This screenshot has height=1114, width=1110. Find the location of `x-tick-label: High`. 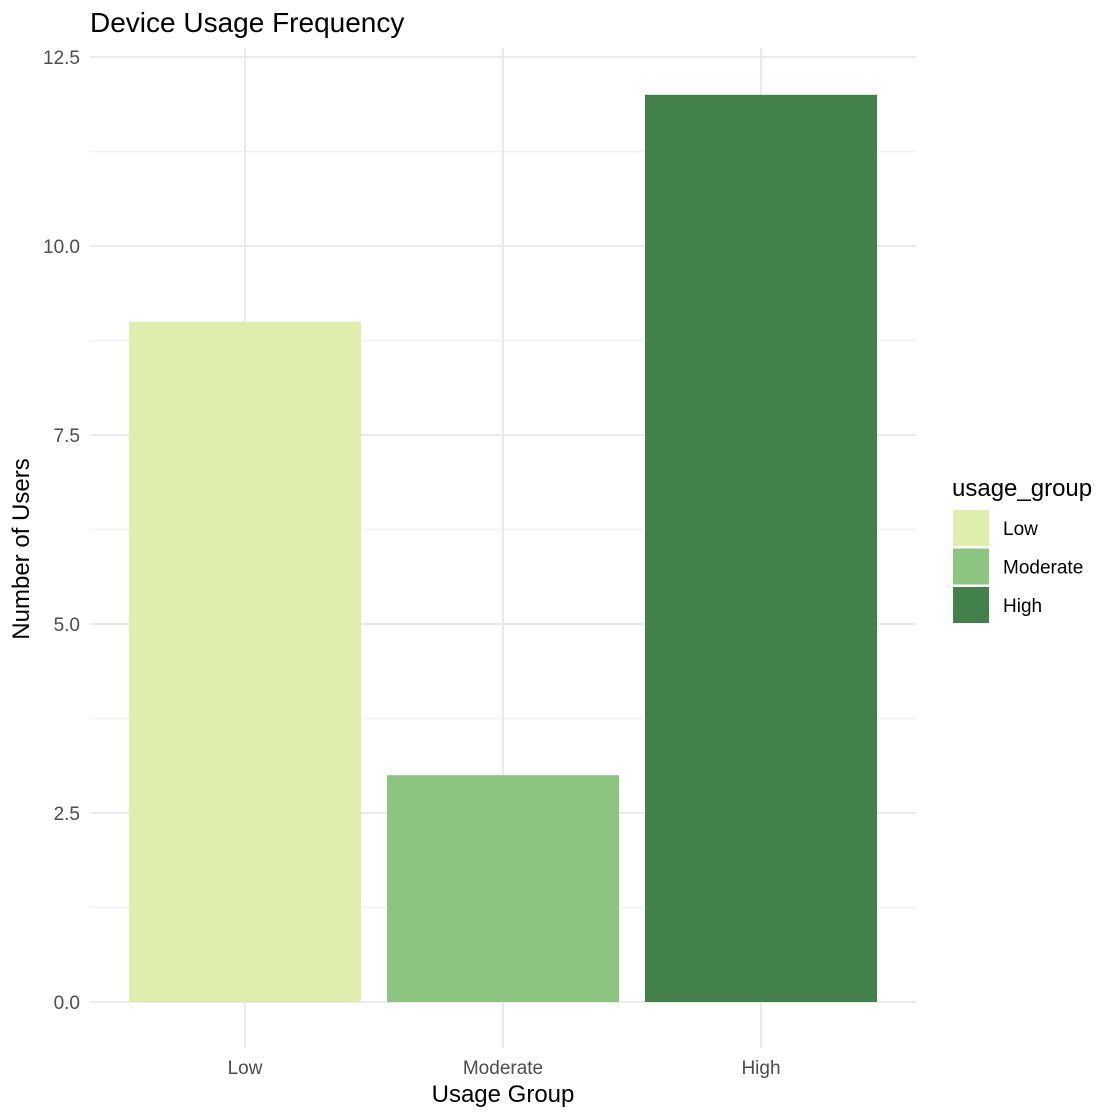

x-tick-label: High is located at coordinates (760, 1068).